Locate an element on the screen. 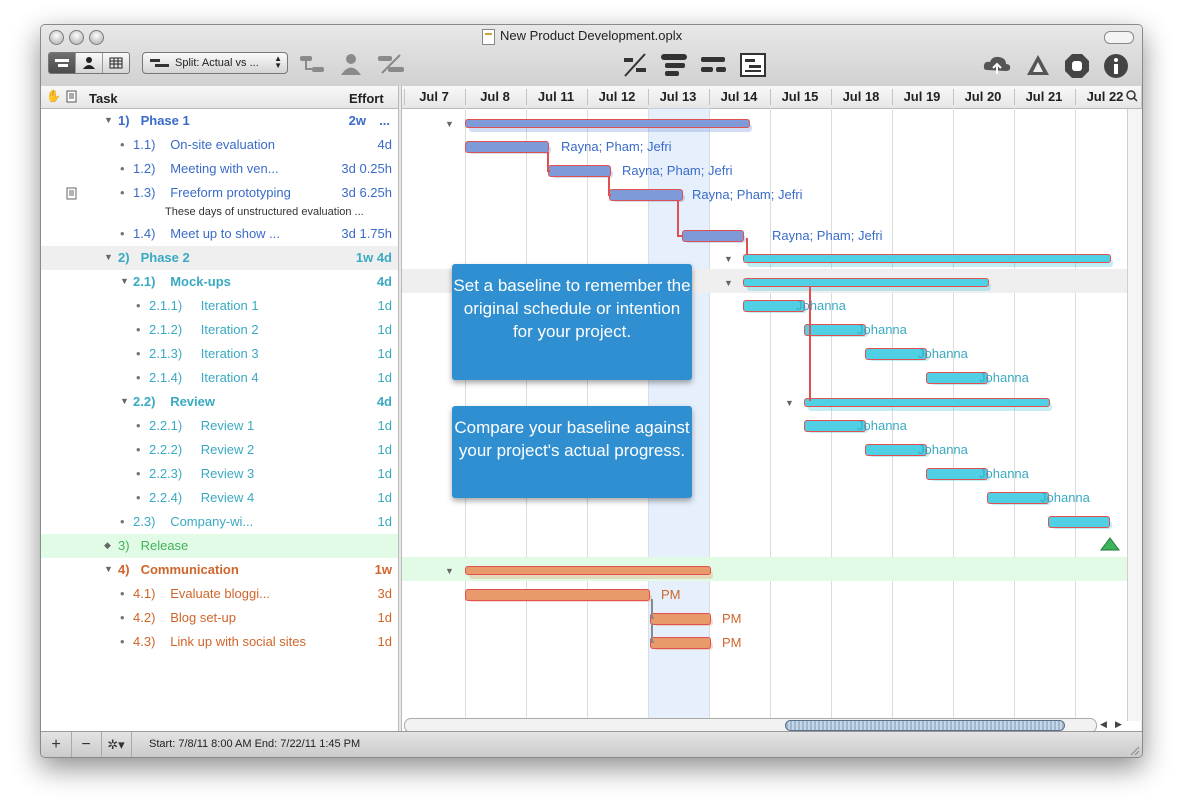 This screenshot has width=1180, height=810. view-mode-segmented-control is located at coordinates (89, 63).